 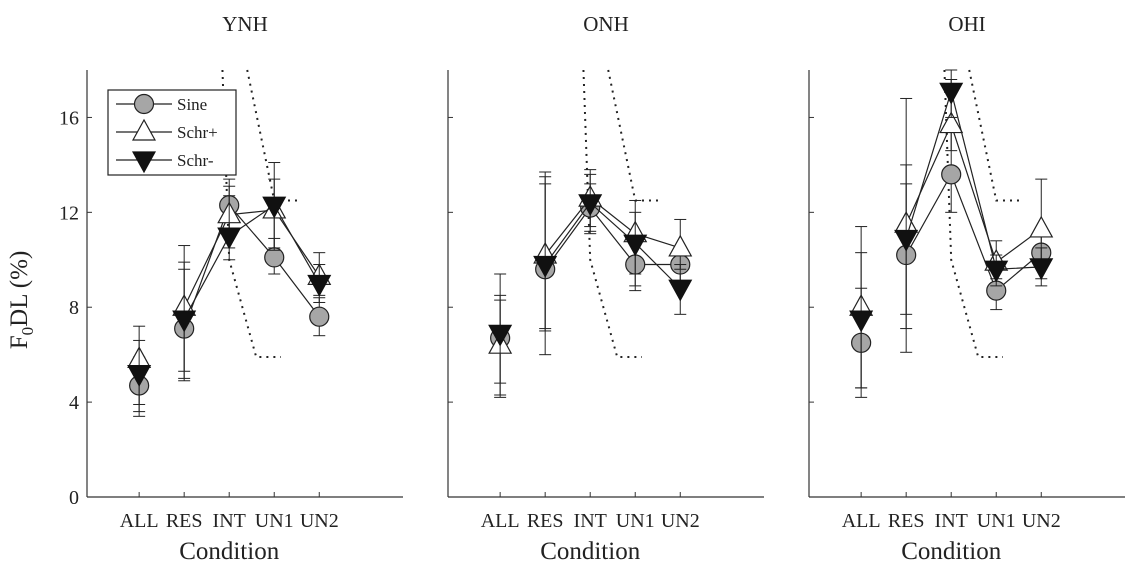 What do you see at coordinates (606, 24) in the screenshot?
I see `panel-title: ONH` at bounding box center [606, 24].